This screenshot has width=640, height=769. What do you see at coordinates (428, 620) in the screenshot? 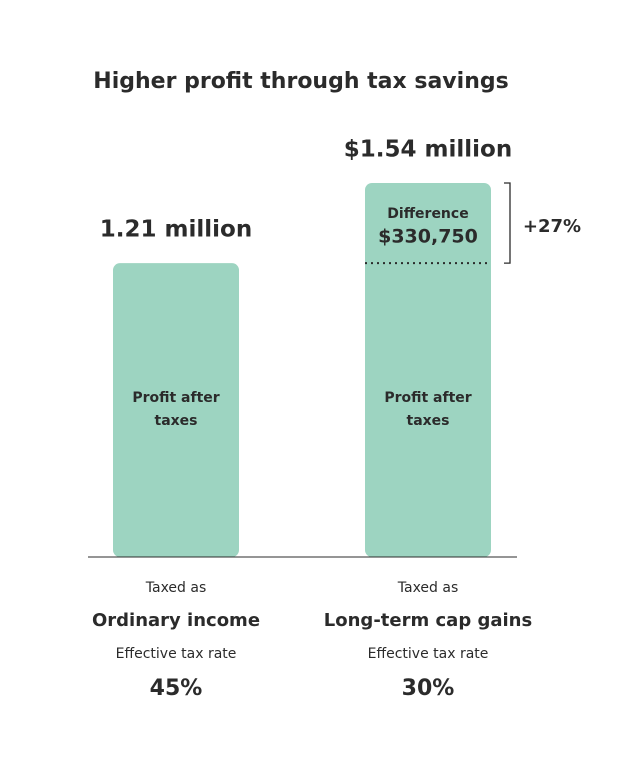
I see `category-label: Long-term cap gains` at bounding box center [428, 620].